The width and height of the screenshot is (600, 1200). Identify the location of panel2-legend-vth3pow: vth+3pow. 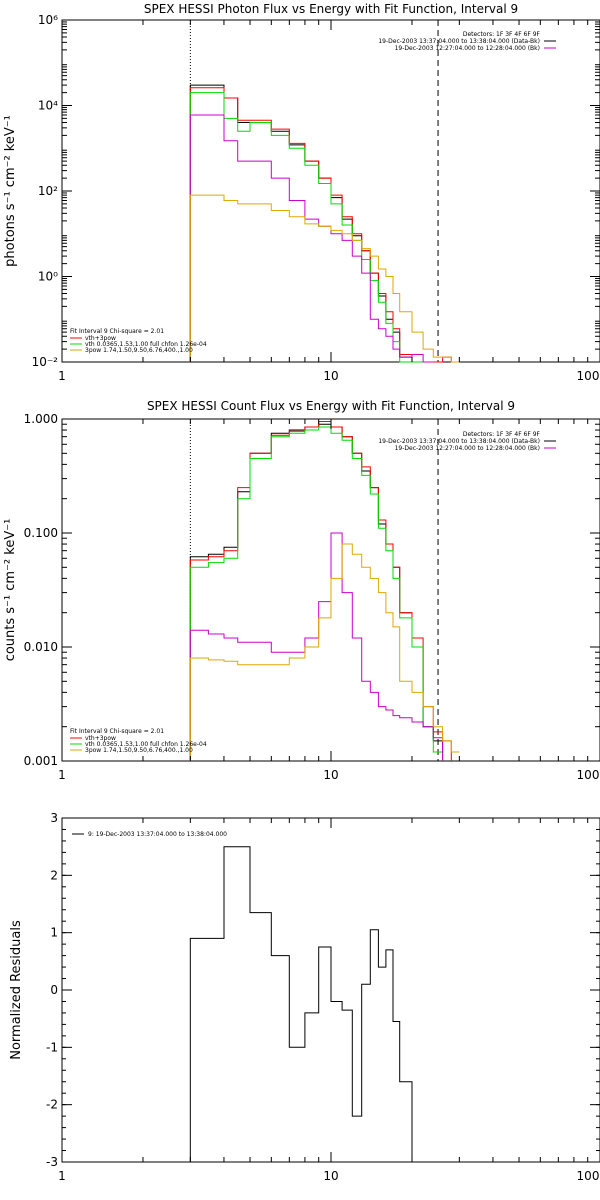
(100, 738).